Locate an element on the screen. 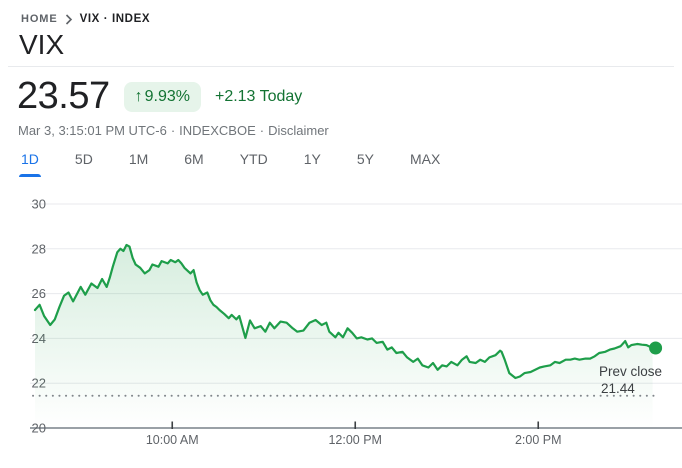  tab-ytd: YTD is located at coordinates (254, 162).